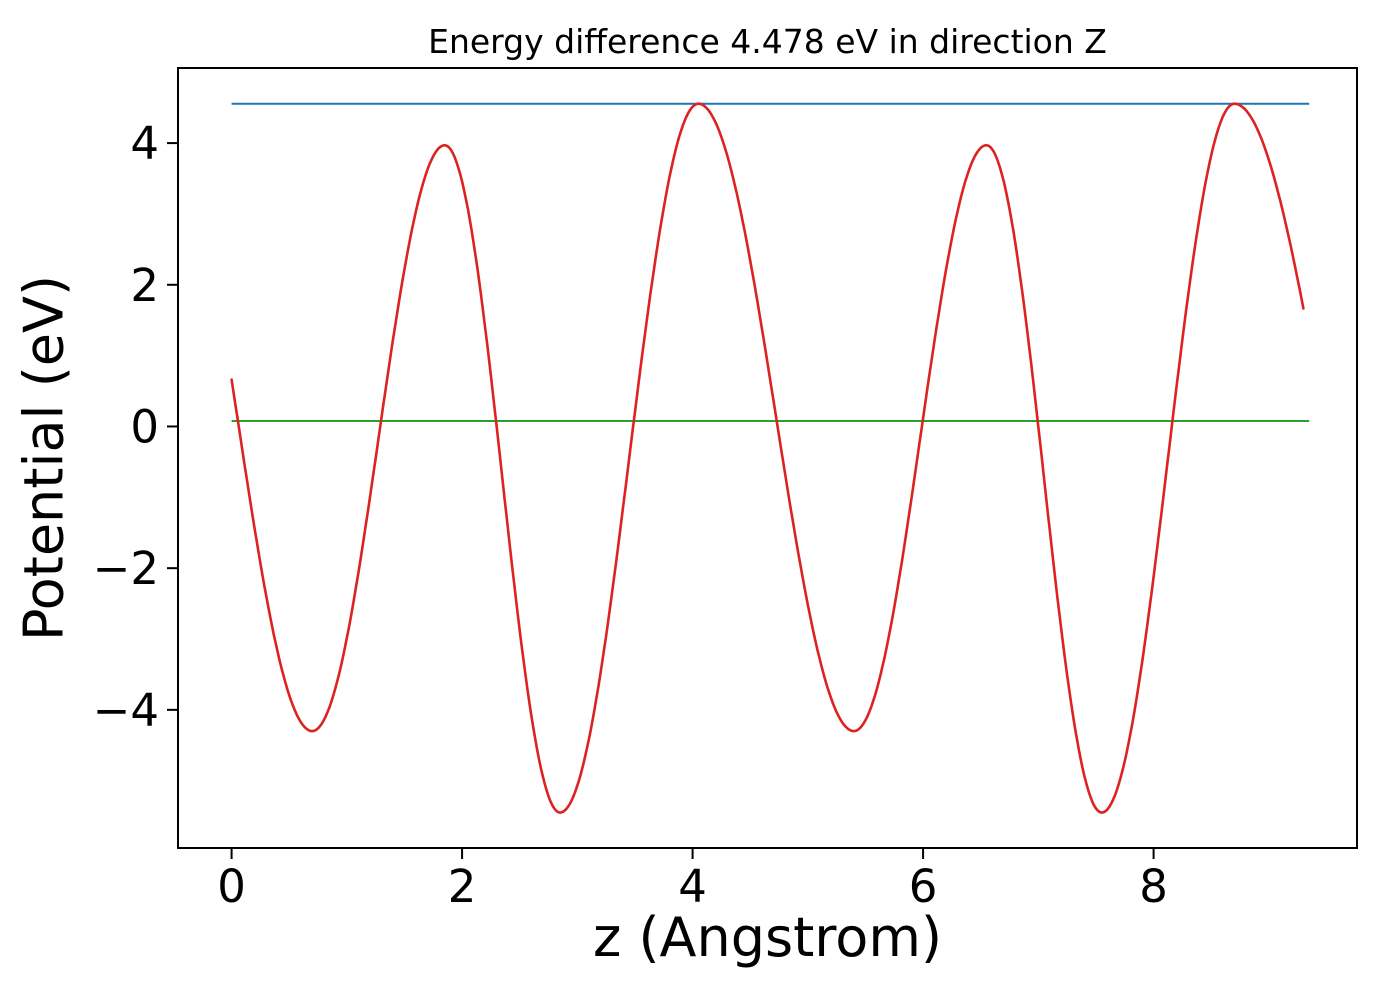  Describe the element at coordinates (126, 568) in the screenshot. I see `y-tick-label: −2` at that location.